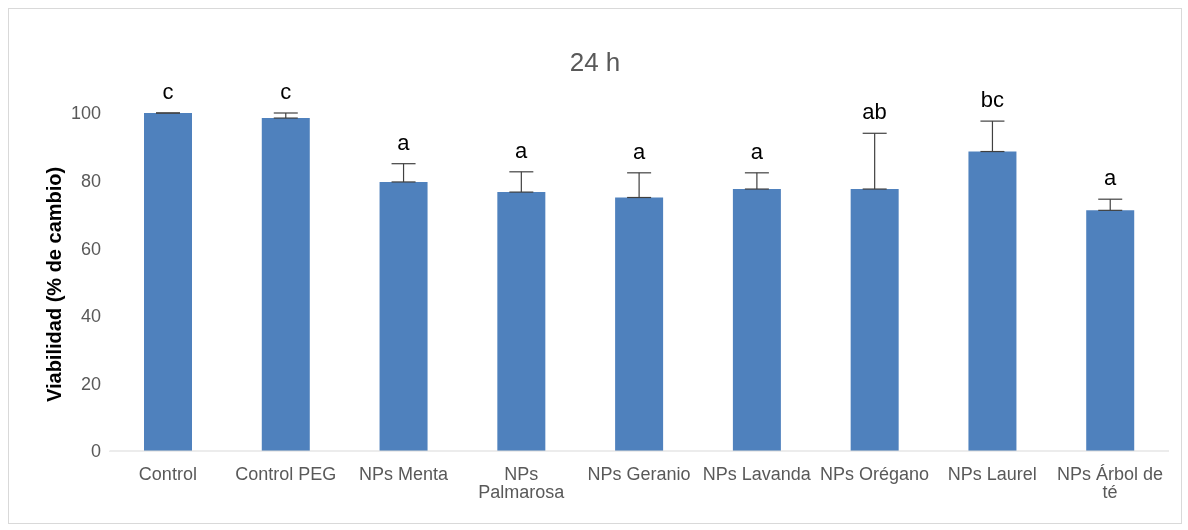  Describe the element at coordinates (90, 383) in the screenshot. I see `y-tick-label: 20` at that location.